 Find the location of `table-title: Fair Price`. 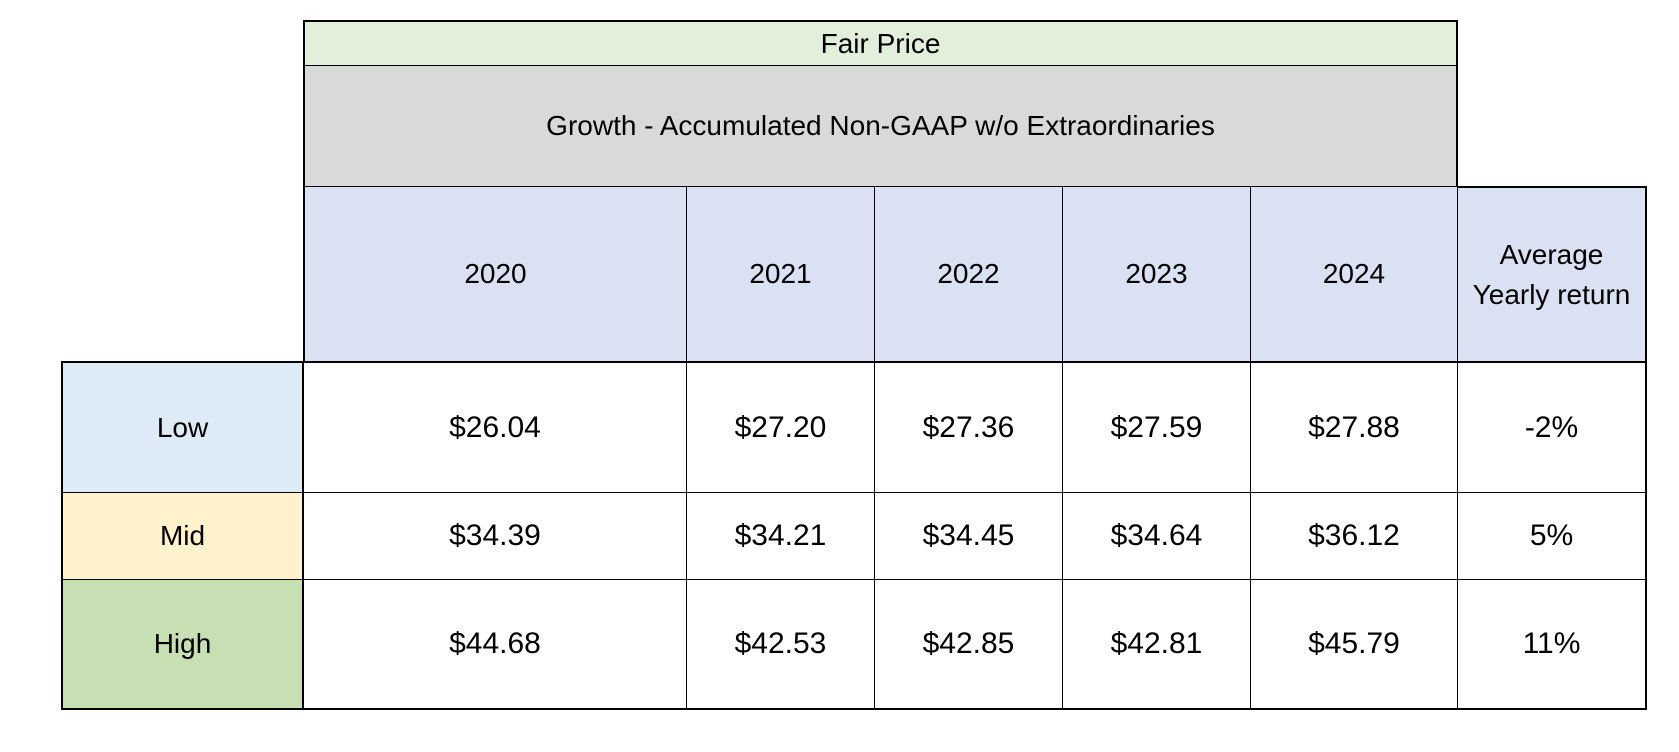

table-title: Fair Price is located at coordinates (880, 43).